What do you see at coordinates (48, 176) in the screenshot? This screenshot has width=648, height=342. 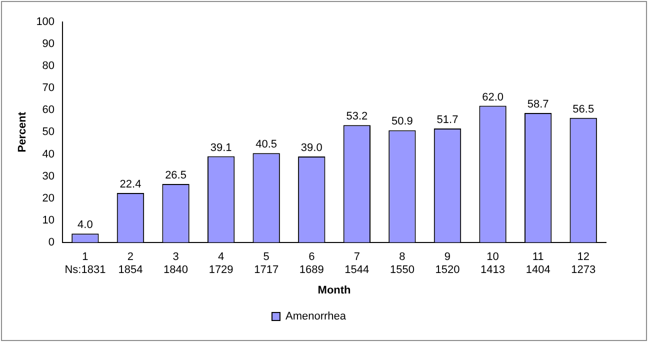 I see `y-tick-label: 30` at bounding box center [48, 176].